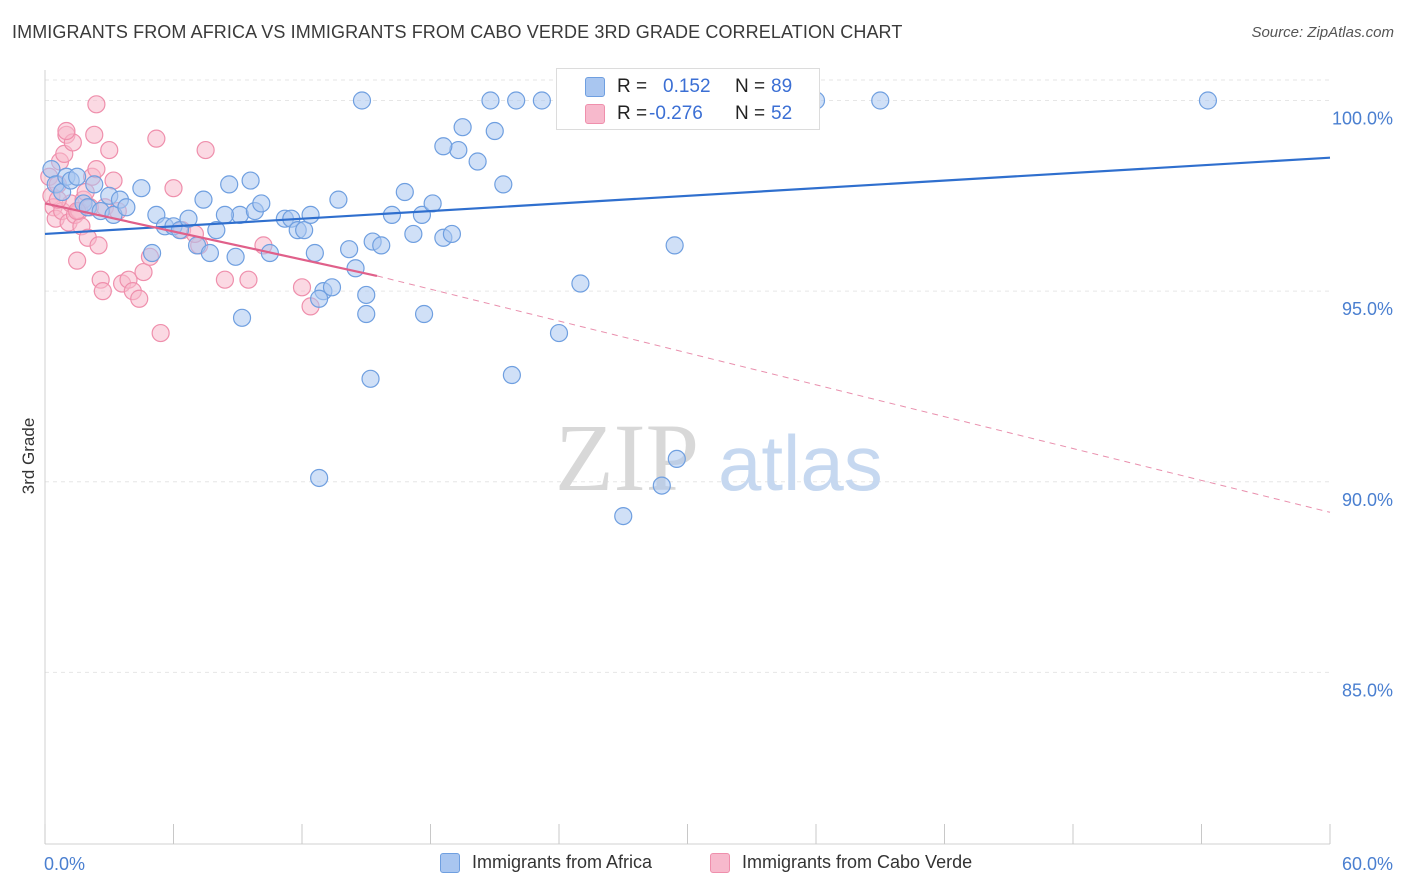 This screenshot has width=1406, height=892. What do you see at coordinates (1367, 309) in the screenshot?
I see `y-tick-label: 95.0%` at bounding box center [1367, 309].